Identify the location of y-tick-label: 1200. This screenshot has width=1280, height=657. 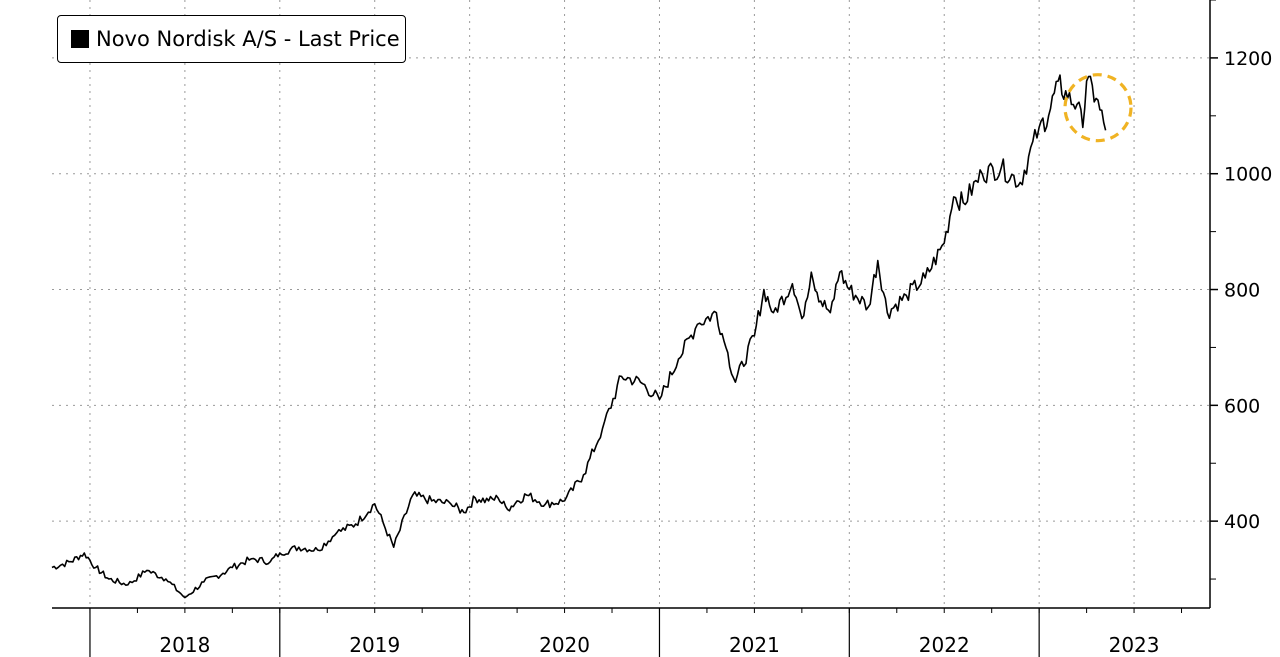
(1248, 59).